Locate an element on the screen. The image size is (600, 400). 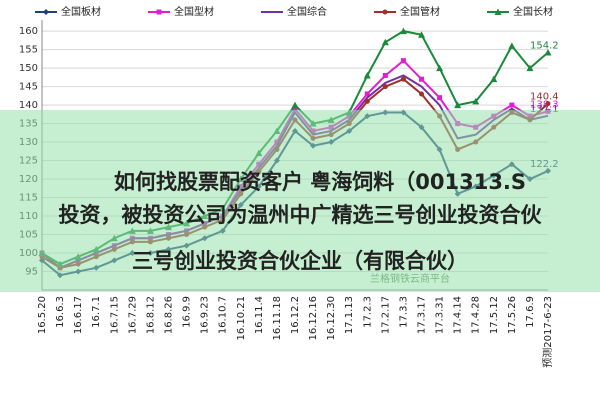
x-tick-label: 17.5.12 is located at coordinates (494, 315).